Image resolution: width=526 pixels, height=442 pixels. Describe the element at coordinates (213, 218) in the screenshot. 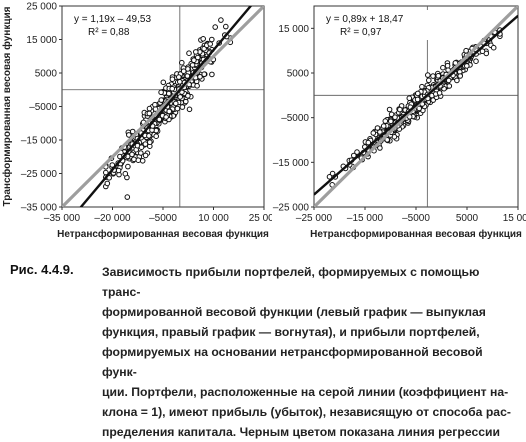

I see `x-tick-label: 10 000` at that location.